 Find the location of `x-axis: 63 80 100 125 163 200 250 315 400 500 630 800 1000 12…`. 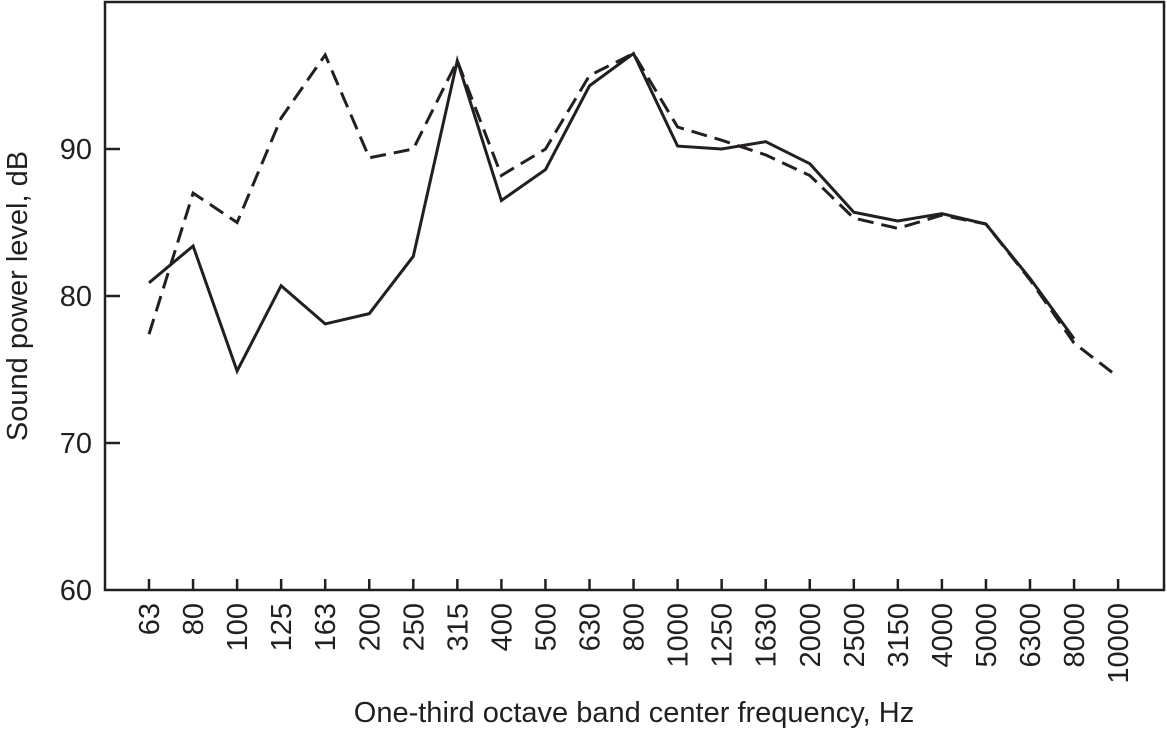

x-axis: 63 80 100 125 163 200 250 315 400 500 630 800 1000 12… is located at coordinates (634, 631).